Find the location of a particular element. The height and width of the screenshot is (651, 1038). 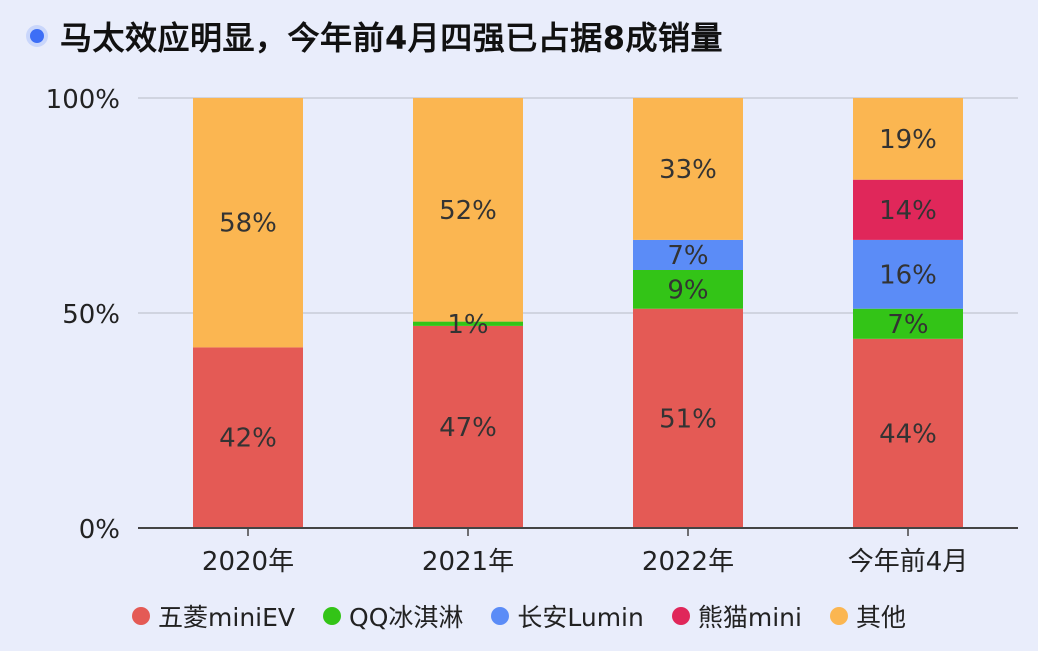

chart-title: 马太效应明显，今年前4月四强已占据8成销量 is located at coordinates (392, 38).